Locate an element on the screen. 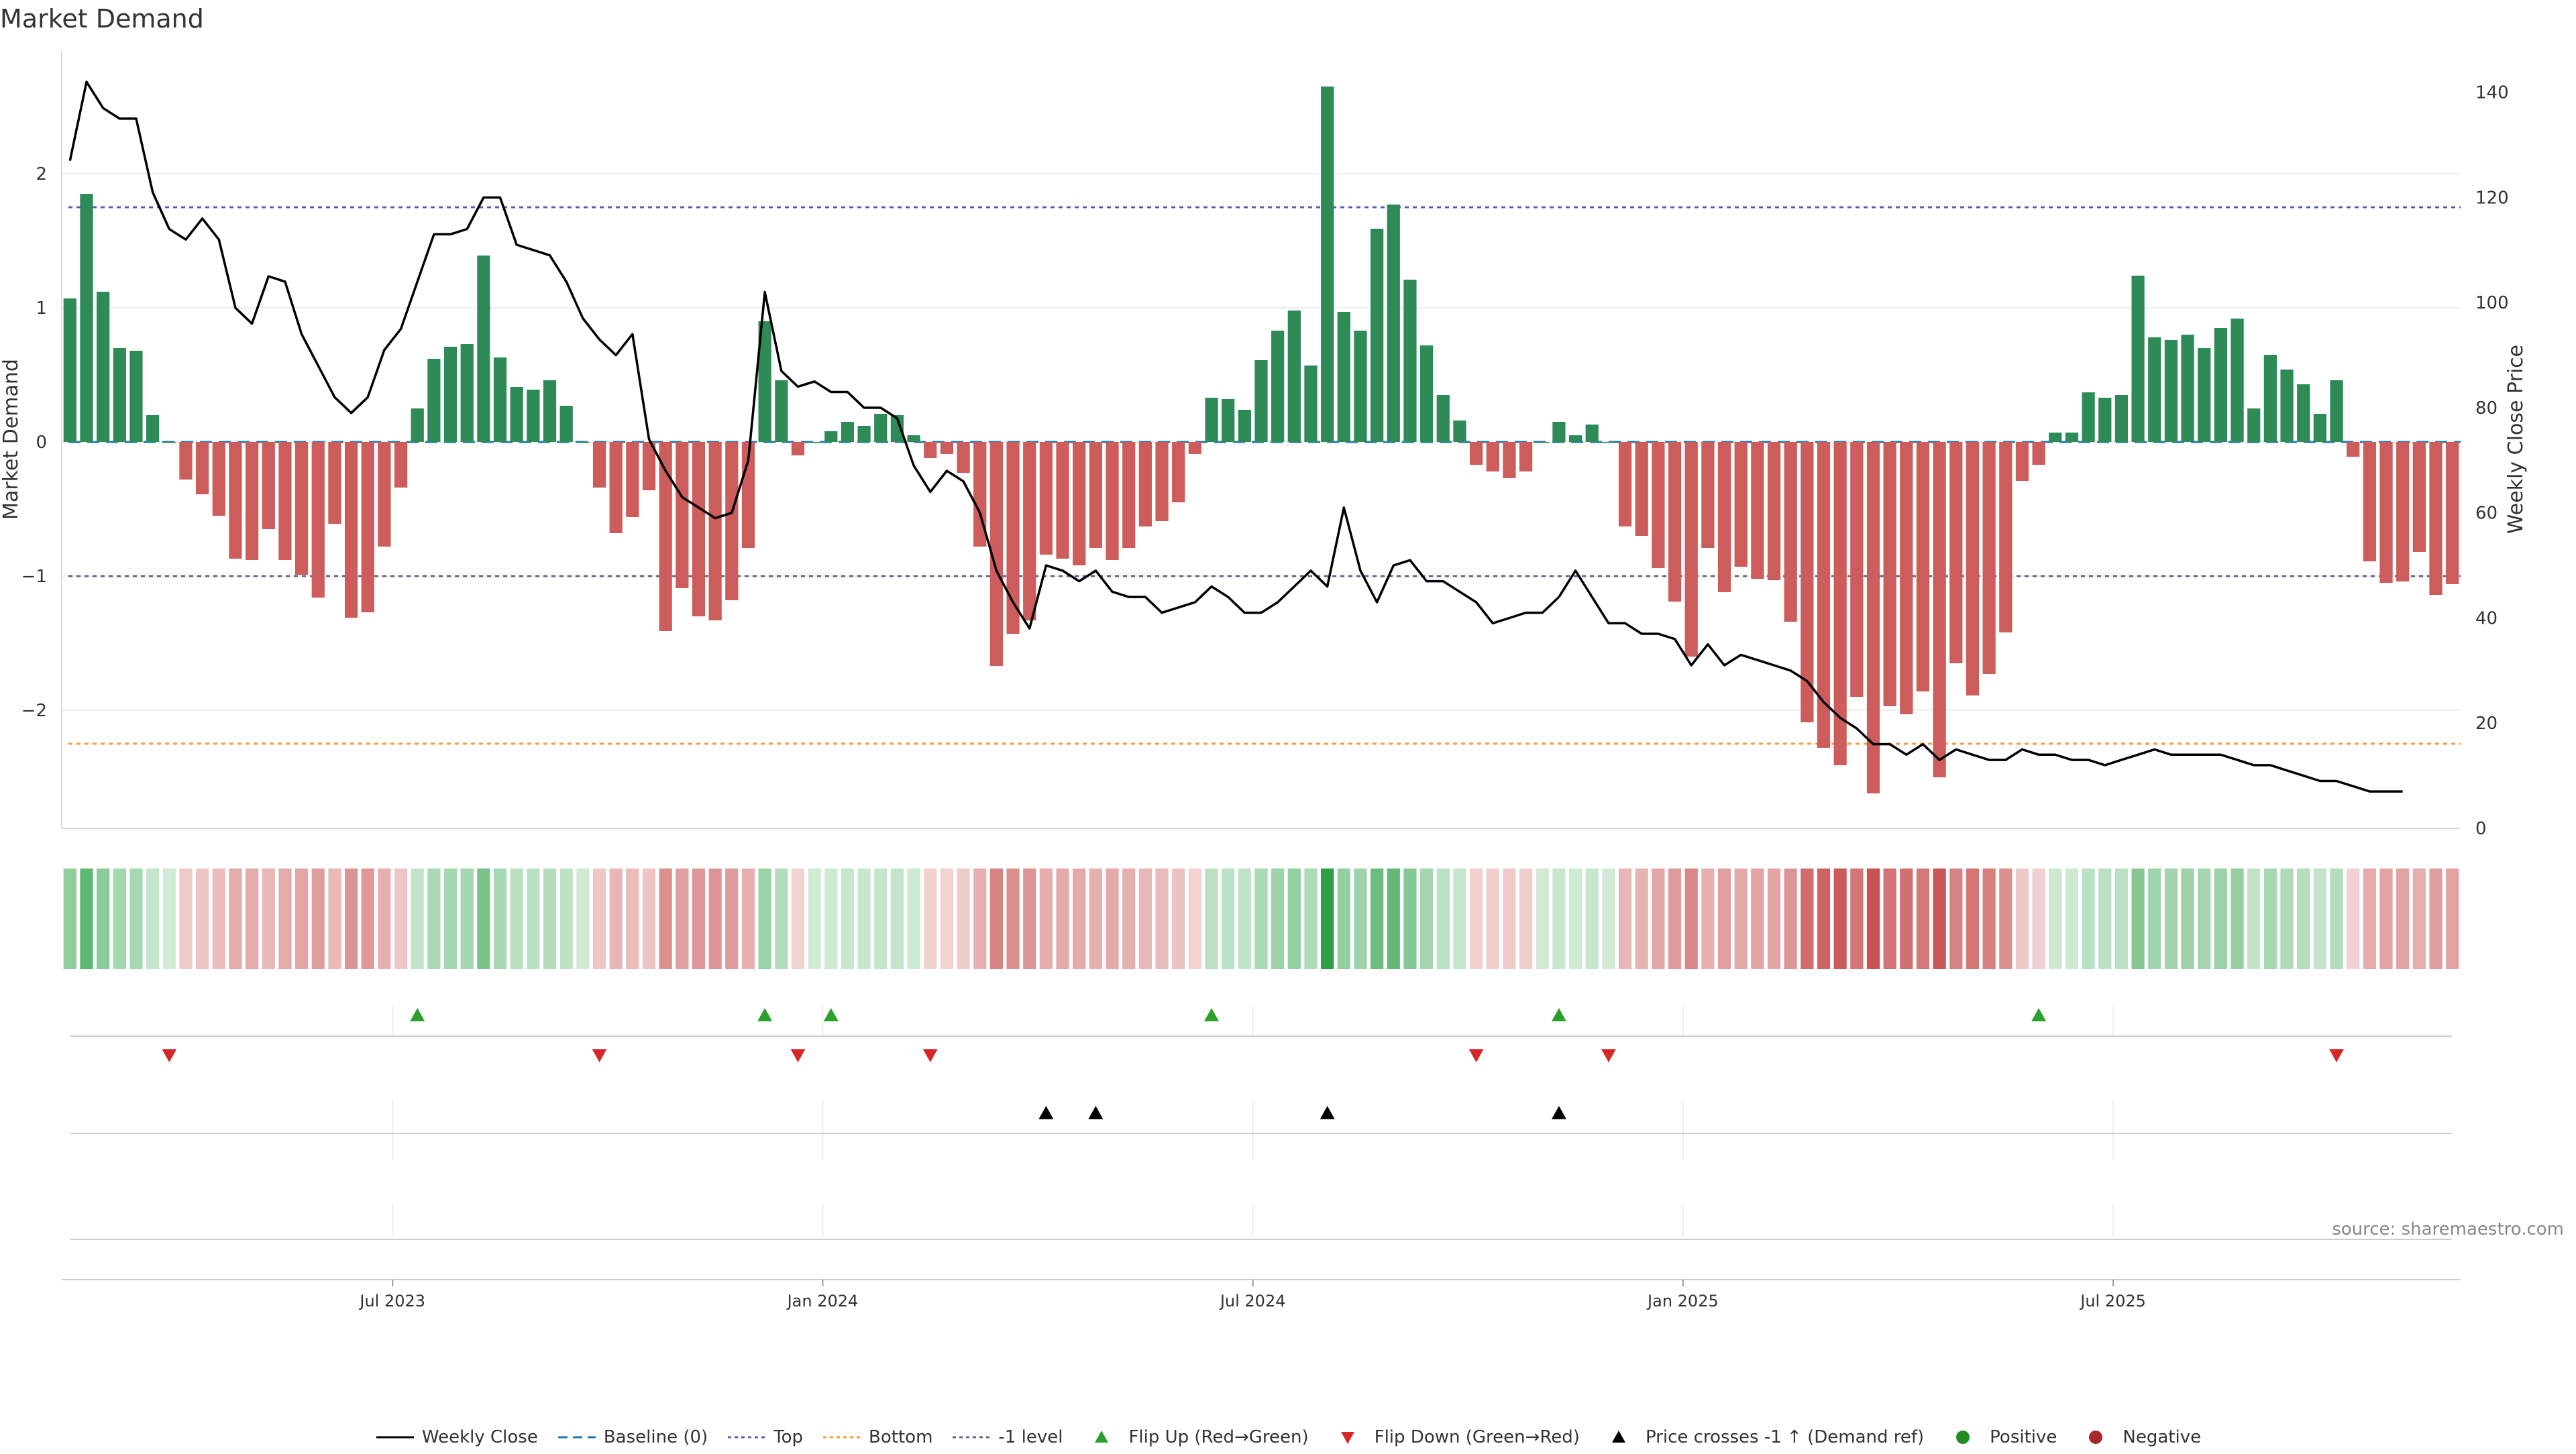 The image size is (2576, 1454). left-tick-label: −1 is located at coordinates (34, 577).